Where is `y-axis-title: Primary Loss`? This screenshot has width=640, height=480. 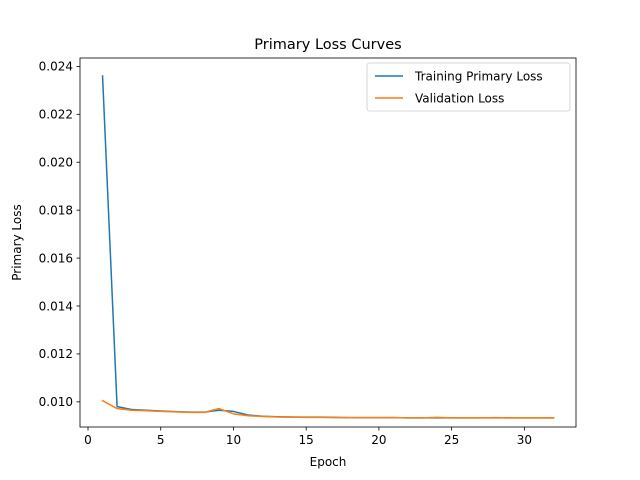 y-axis-title: Primary Loss is located at coordinates (17, 242).